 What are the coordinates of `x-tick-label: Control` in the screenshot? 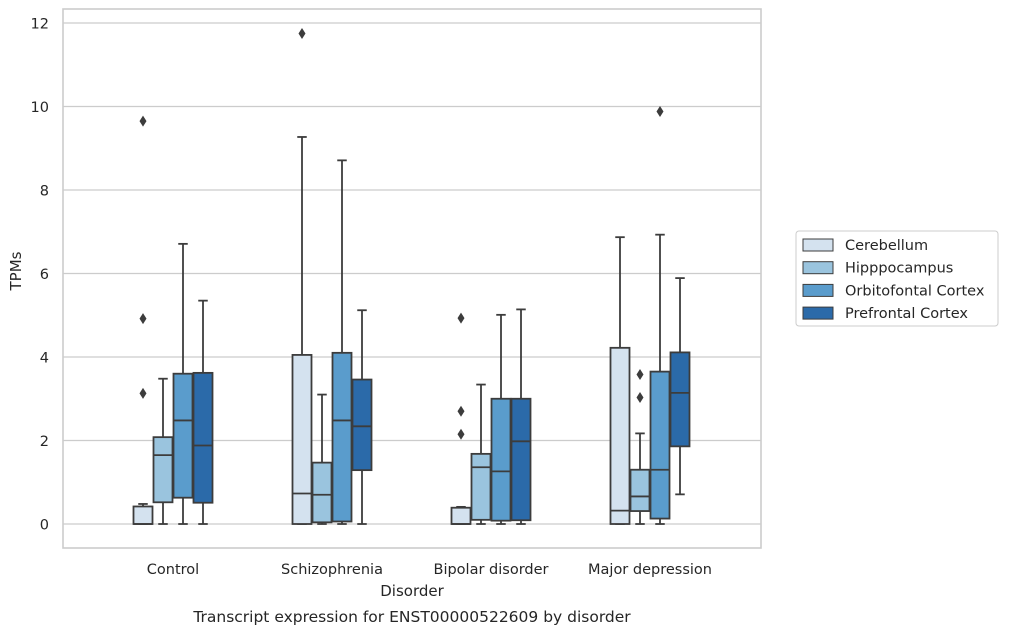 It's located at (173, 570).